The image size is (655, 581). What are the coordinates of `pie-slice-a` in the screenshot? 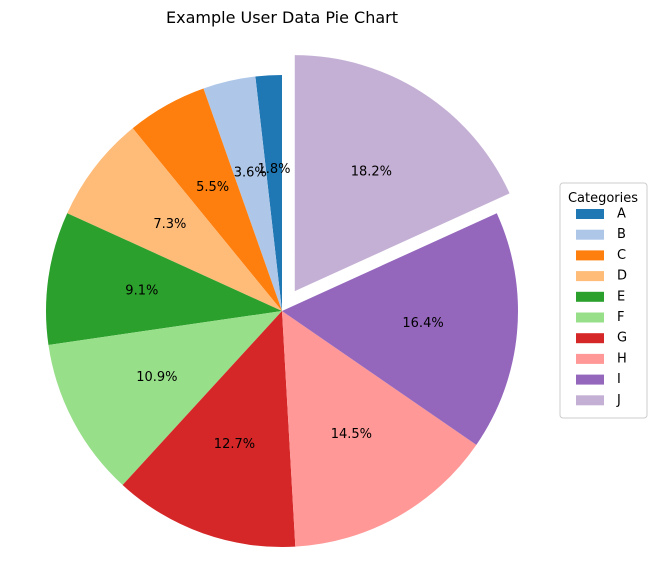 It's located at (268, 193).